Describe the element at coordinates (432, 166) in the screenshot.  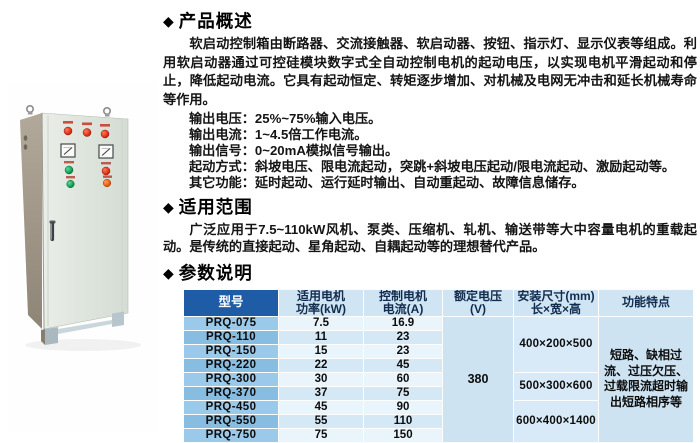
I see `spec-line-start-modes: 起动方式：斜坡电压、限电流起动，突跳+斜坡电压起动/限电流起动、激励起动等。` at that location.